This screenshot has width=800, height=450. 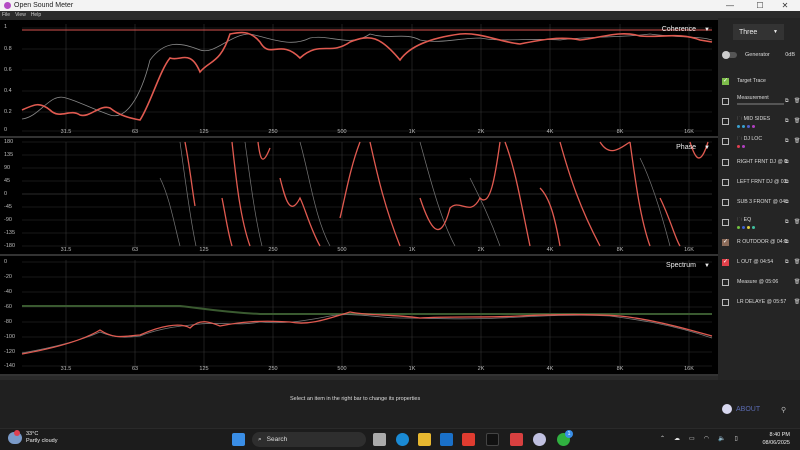 I want to click on y-tick: 0.2, so click(x=8, y=112).